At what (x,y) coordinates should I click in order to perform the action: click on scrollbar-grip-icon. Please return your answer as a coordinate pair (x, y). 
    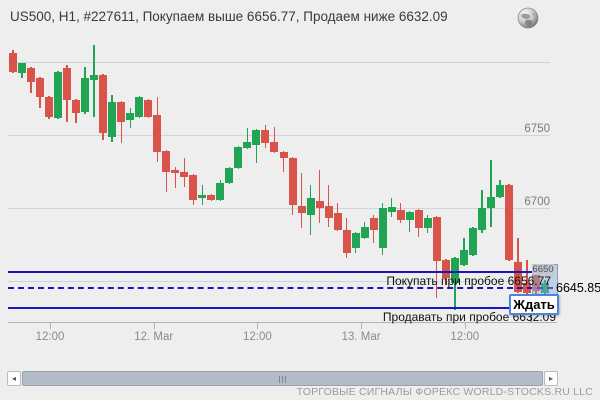
    Looking at the image, I should click on (283, 379).